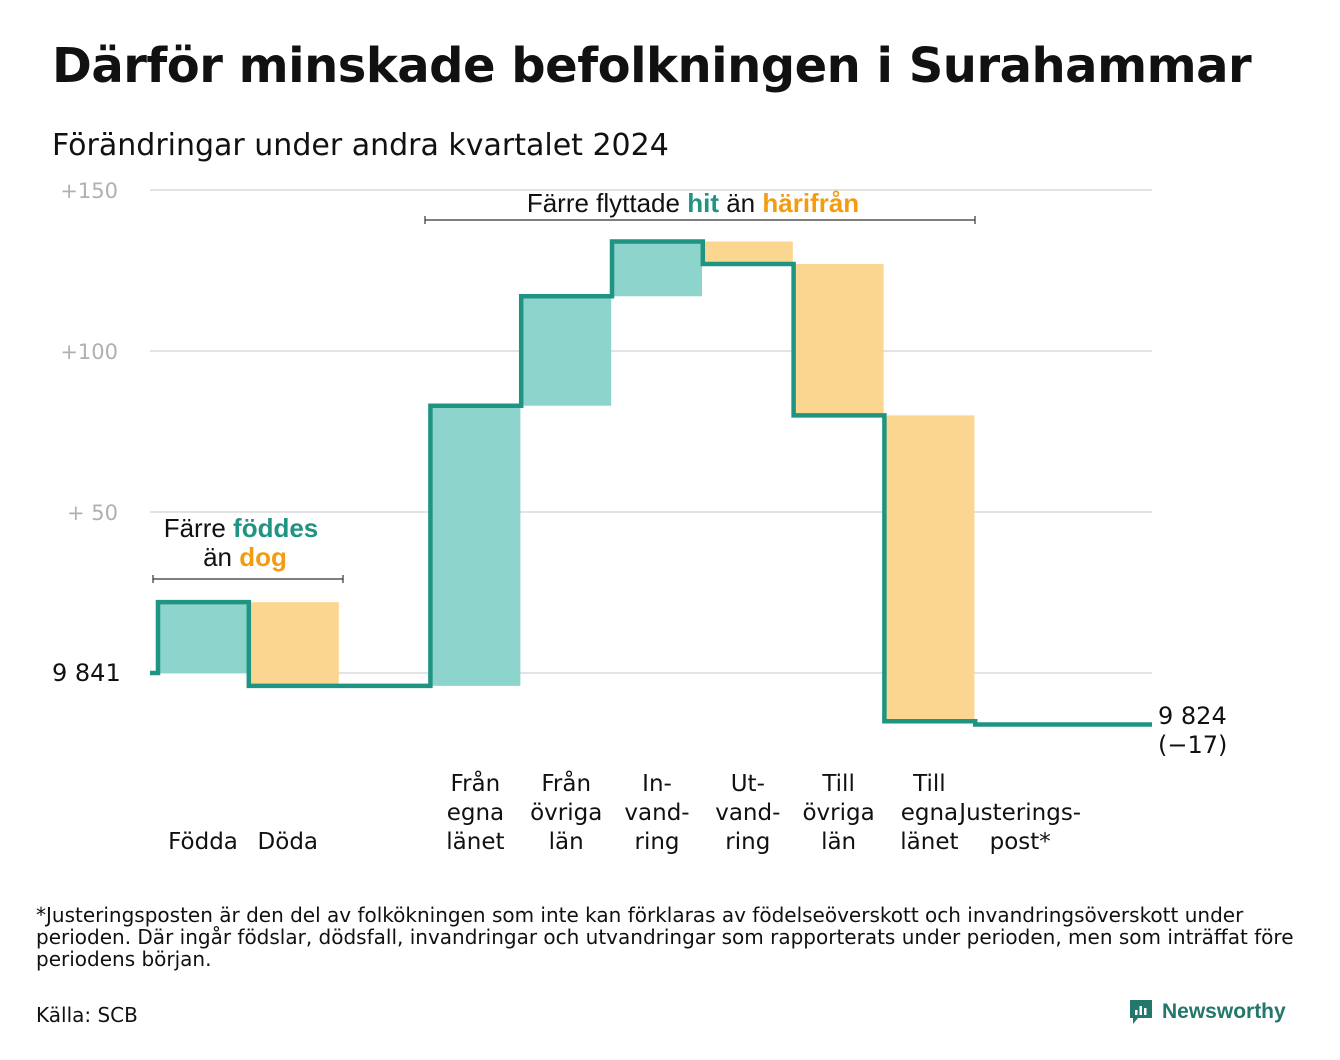  I want to click on births-annotation-line2: än dog, so click(245, 557).